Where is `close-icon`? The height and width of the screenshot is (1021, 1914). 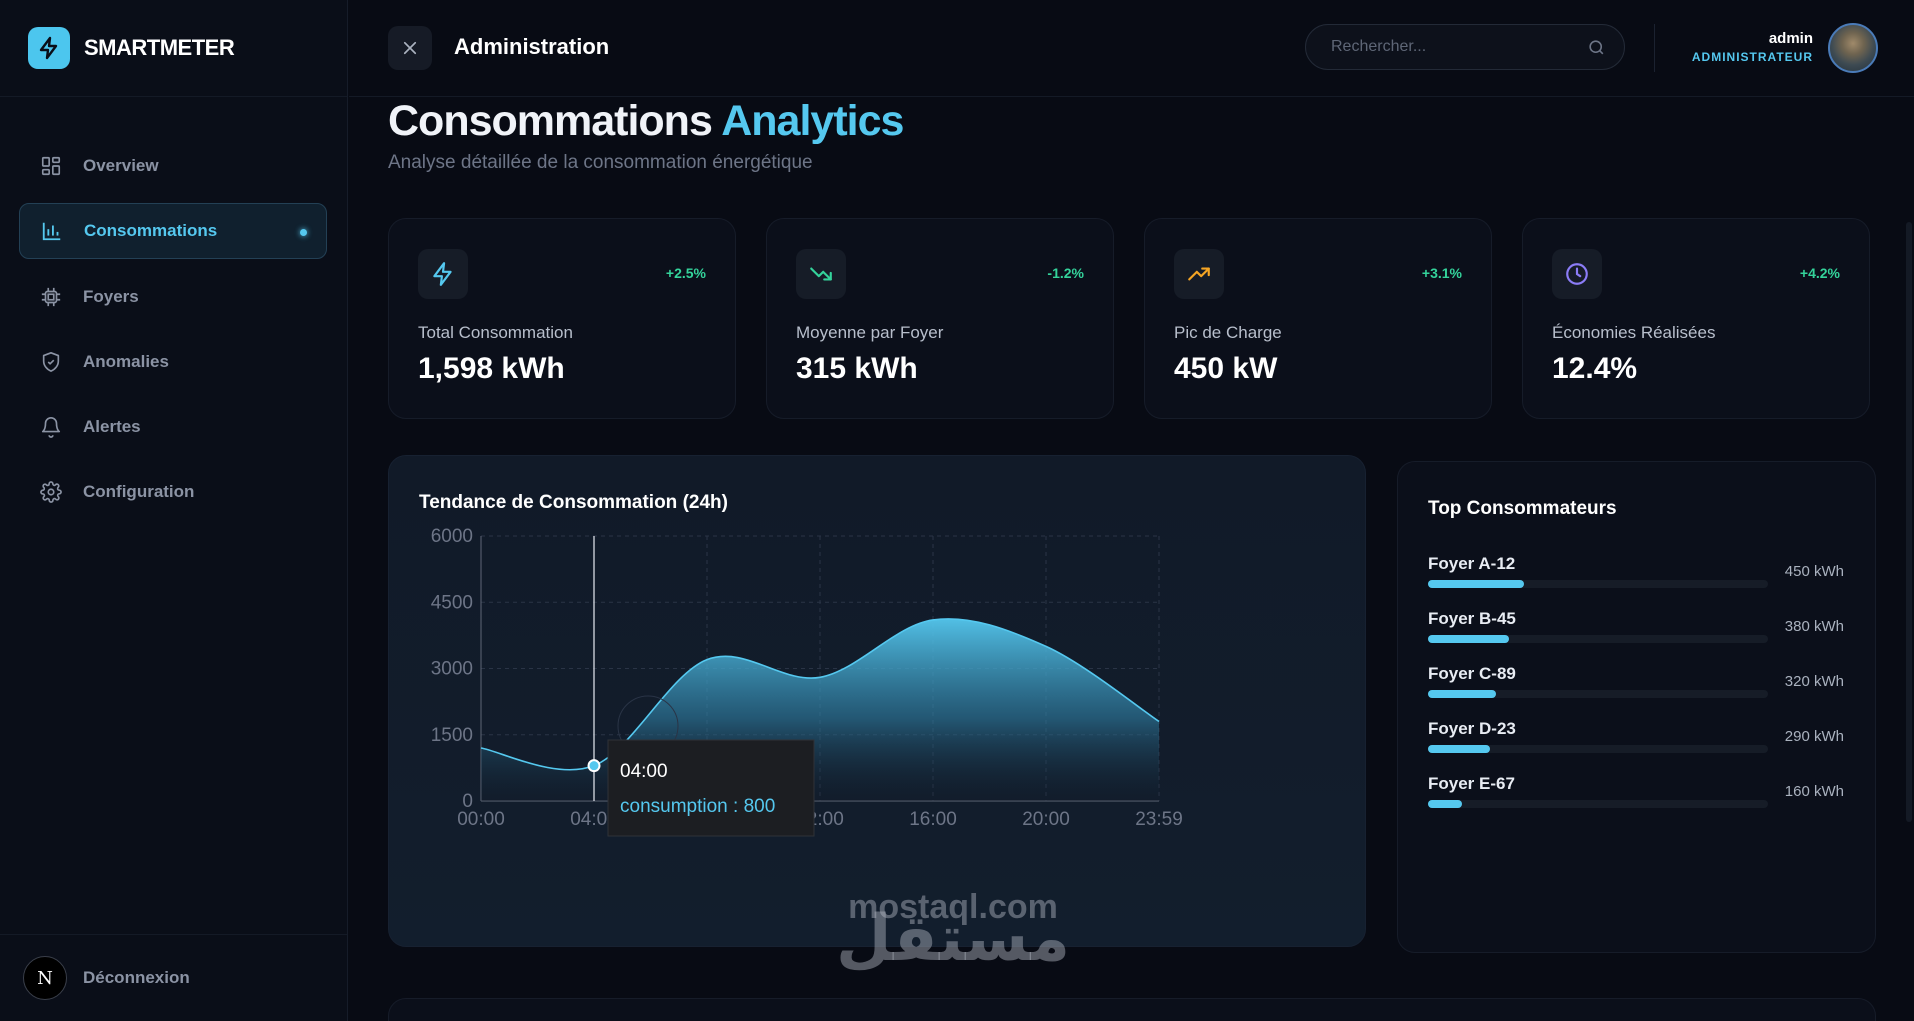 close-icon is located at coordinates (410, 48).